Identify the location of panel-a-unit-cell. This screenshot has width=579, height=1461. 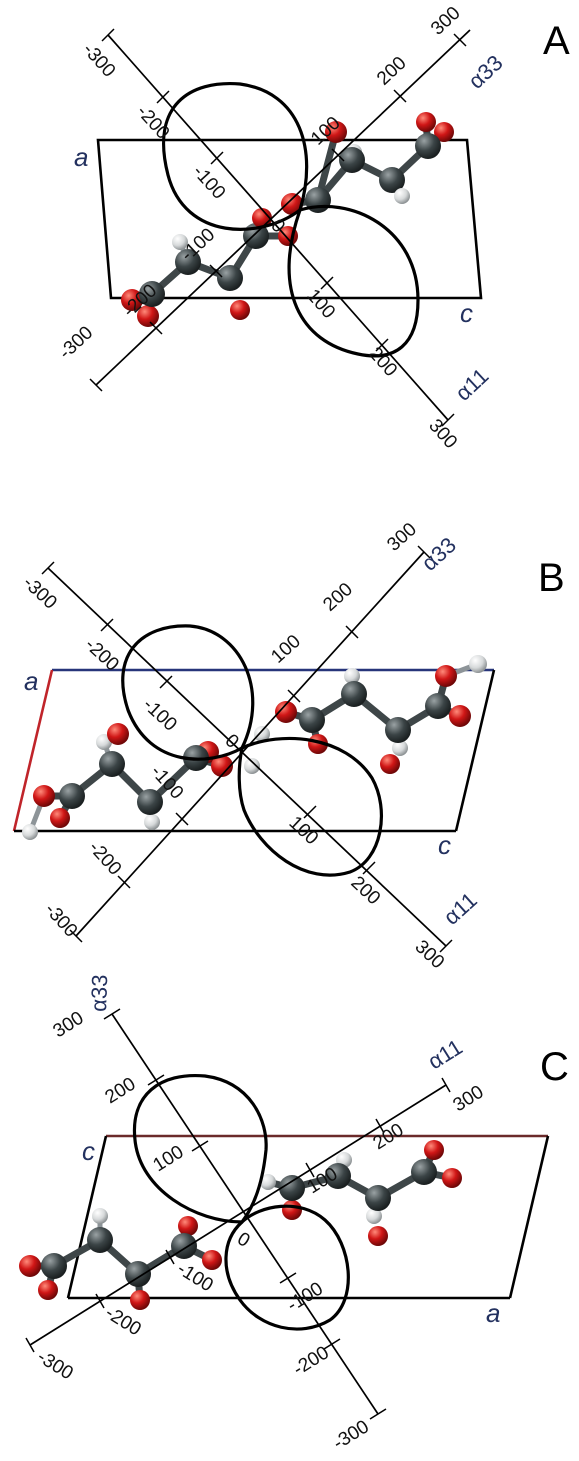
(289, 219).